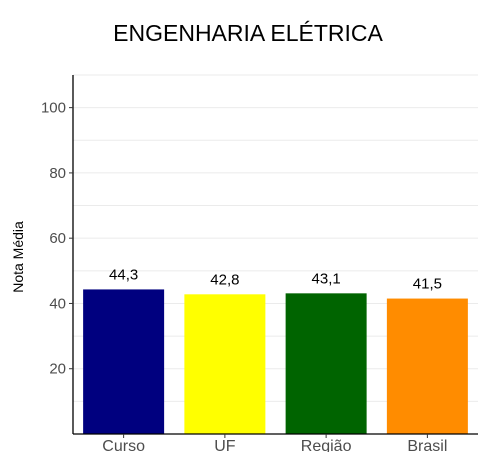 This screenshot has height=452, width=478. I want to click on data-labels: 44,3 42,8 43,1 41,5, so click(275, 279).